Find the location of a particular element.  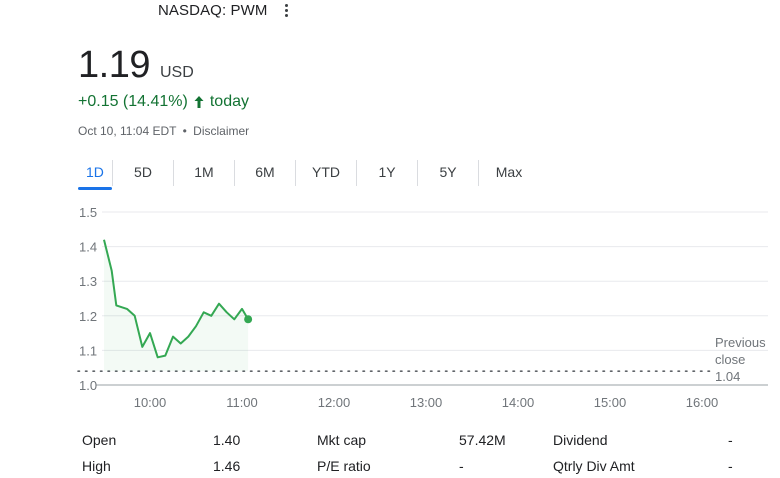

x-tick-label: 10:00 is located at coordinates (150, 402).